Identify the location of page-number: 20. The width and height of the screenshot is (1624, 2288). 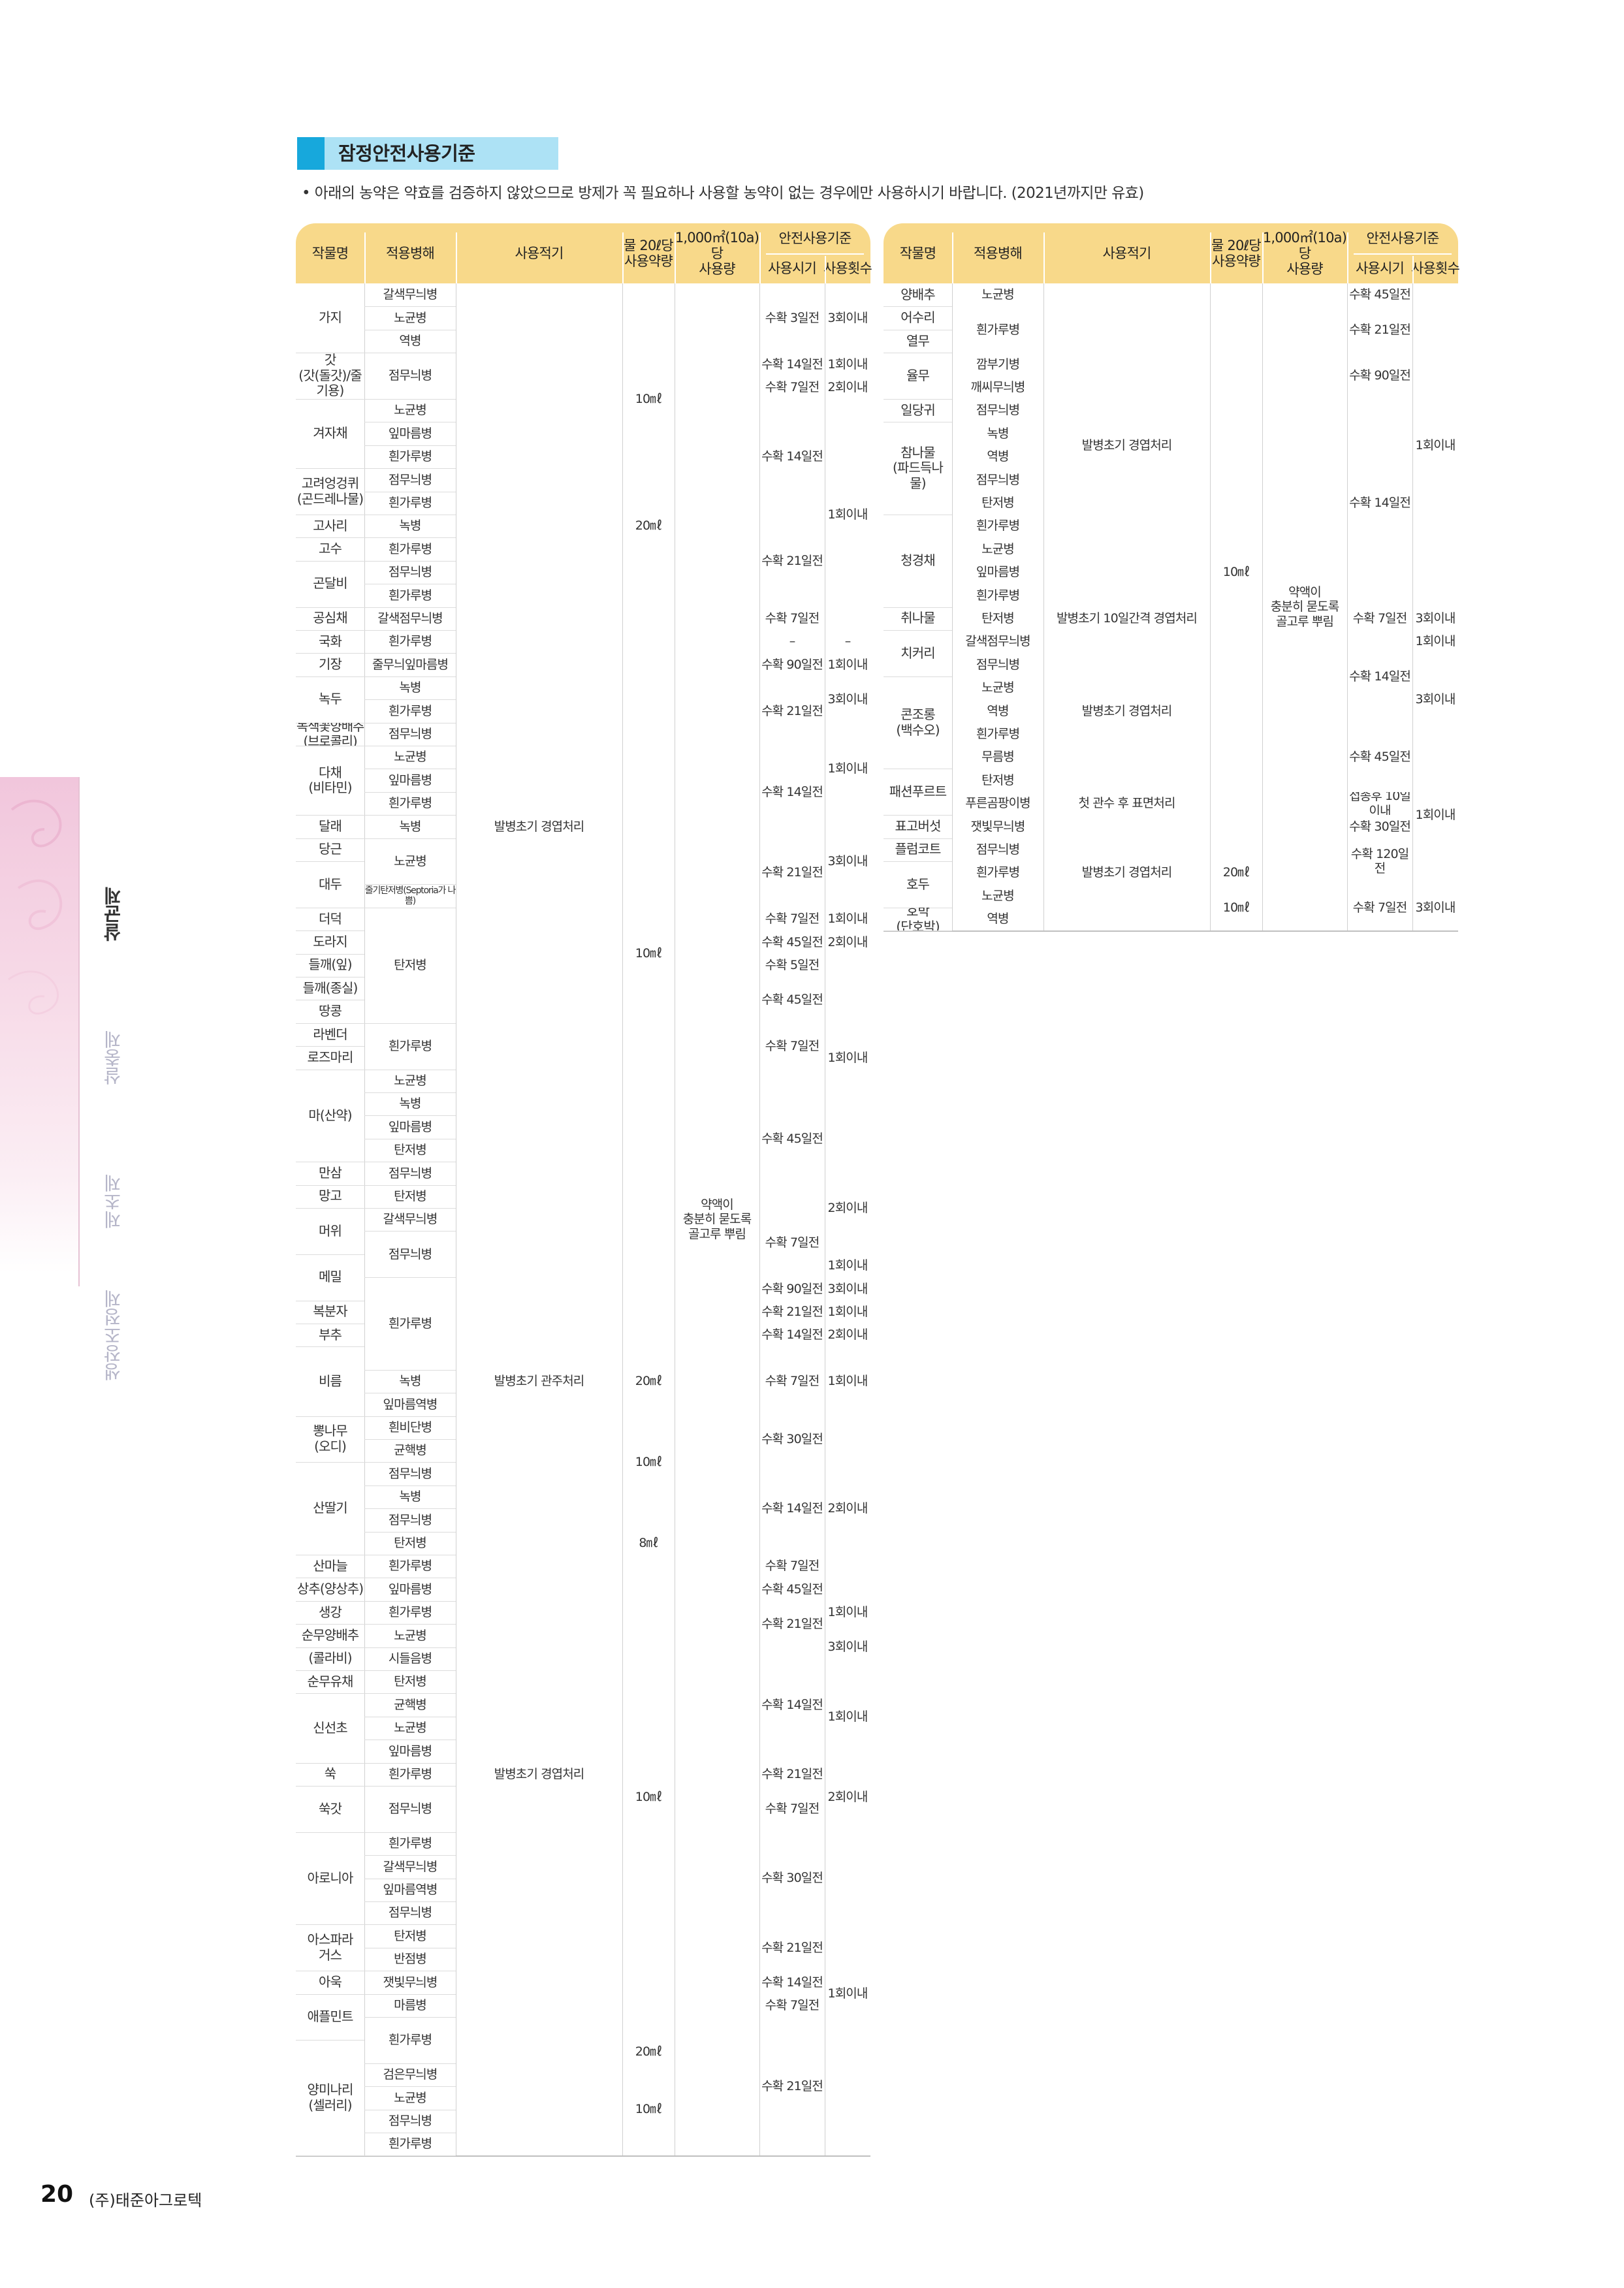
(57, 2194).